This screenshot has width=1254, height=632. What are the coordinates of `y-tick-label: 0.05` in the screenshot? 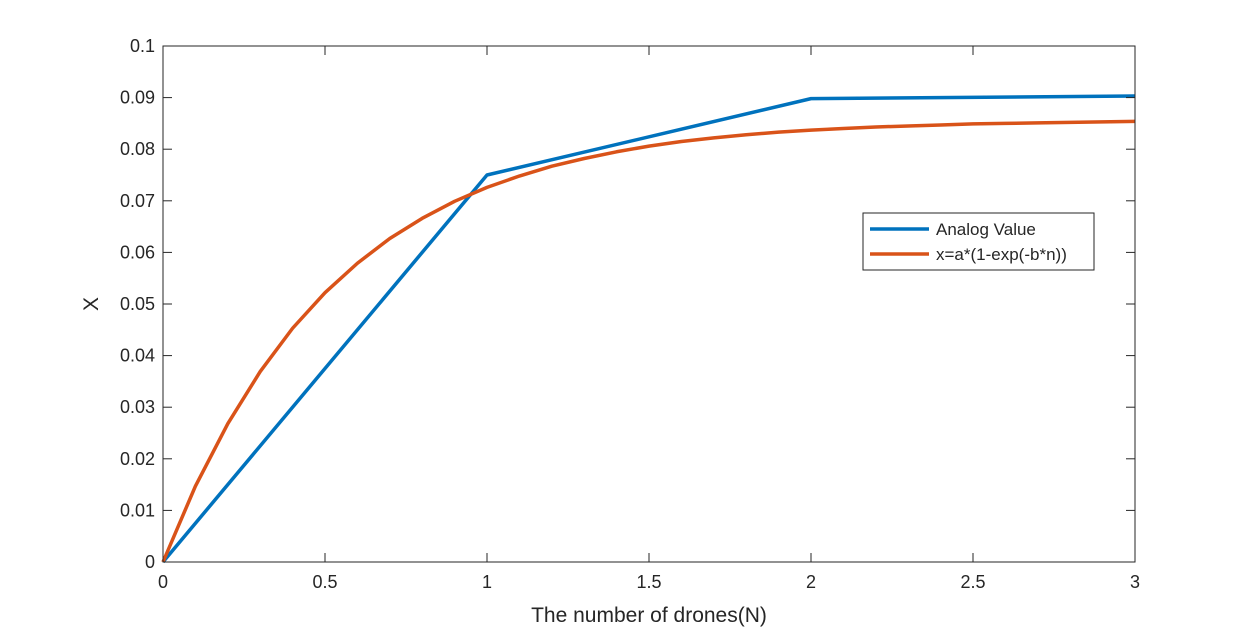 It's located at (137, 304).